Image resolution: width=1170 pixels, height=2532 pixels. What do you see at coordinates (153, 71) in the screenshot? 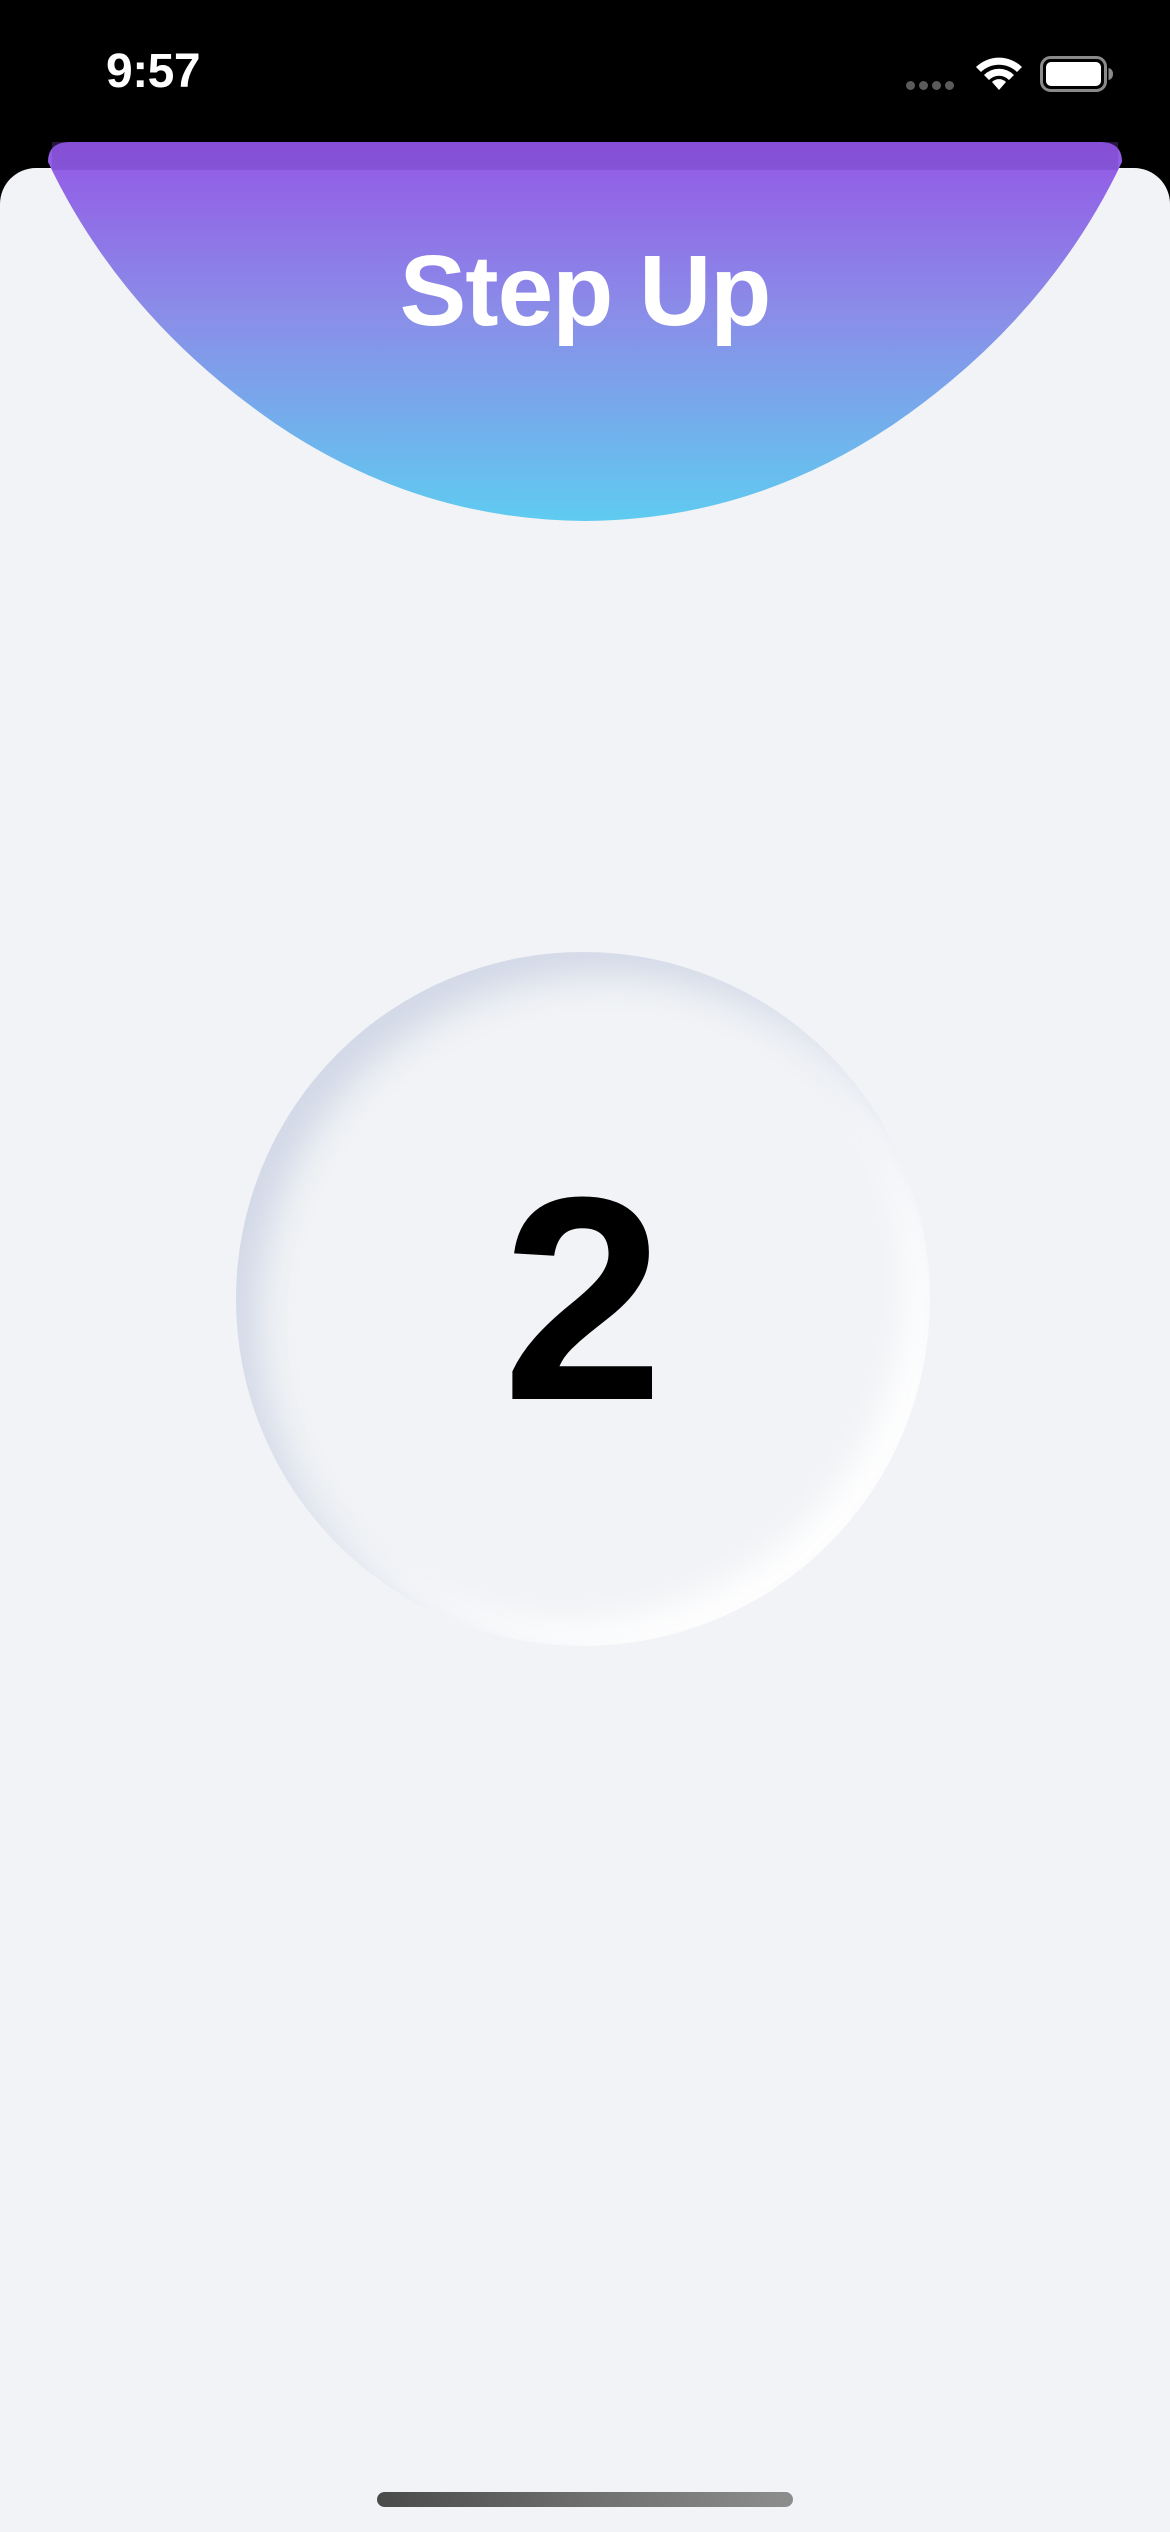
I see `status-time: 9:57` at bounding box center [153, 71].